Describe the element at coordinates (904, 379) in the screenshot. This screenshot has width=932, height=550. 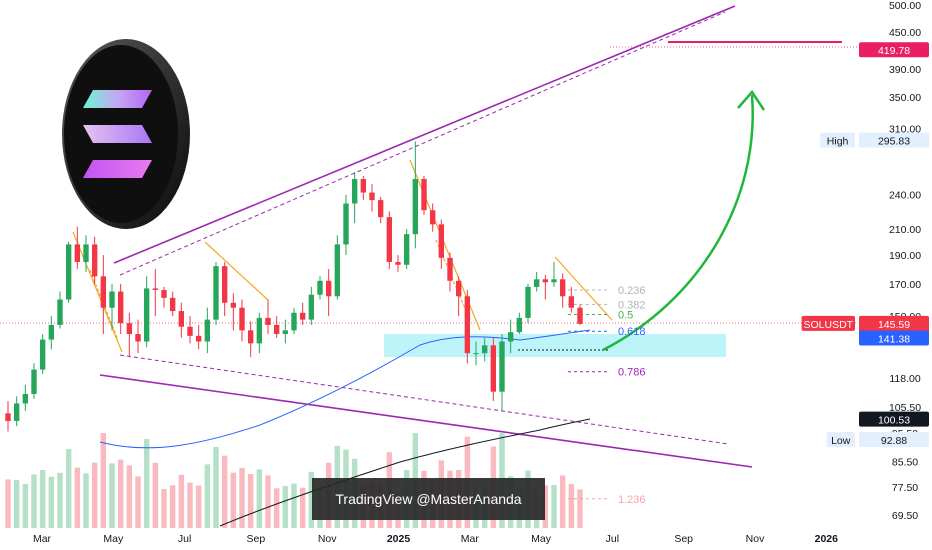
I see `y-tick-label: 118.00` at that location.